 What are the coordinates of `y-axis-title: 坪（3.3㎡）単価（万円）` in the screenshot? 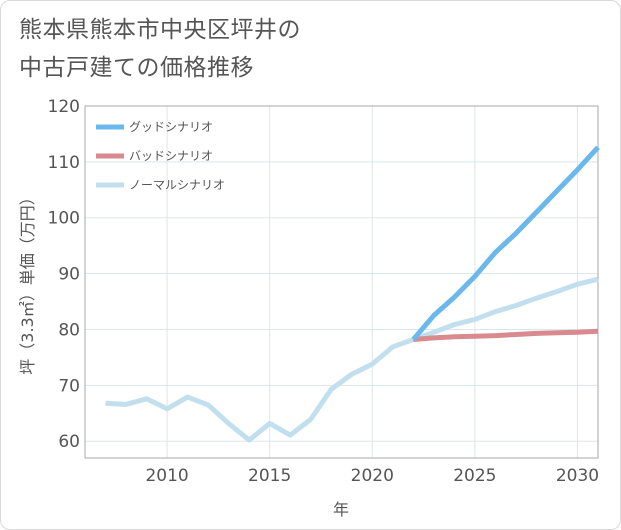 It's located at (27, 281).